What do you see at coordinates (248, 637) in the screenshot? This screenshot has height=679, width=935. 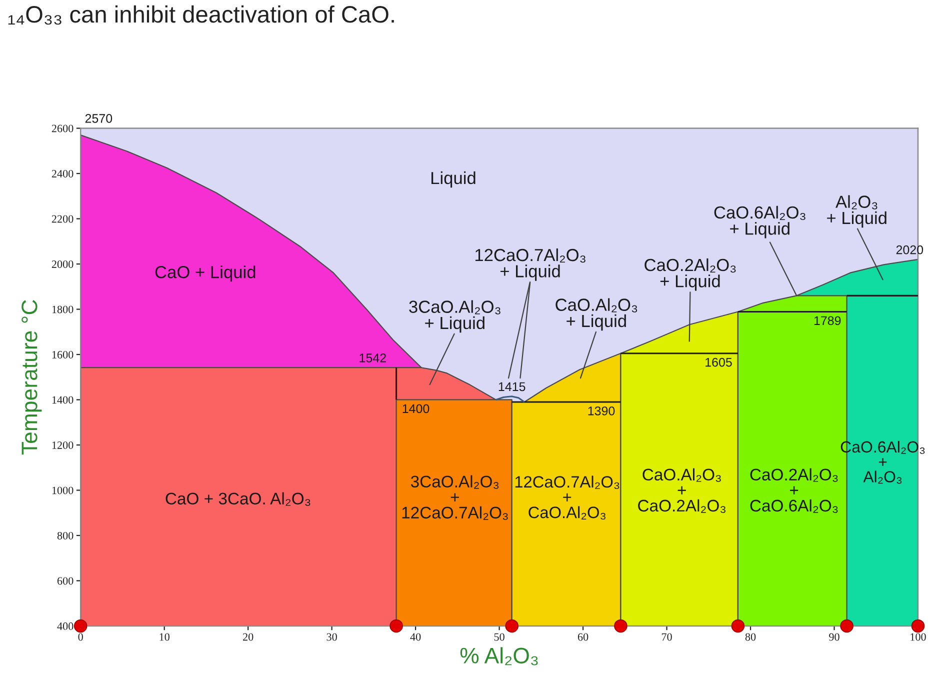 I see `x-tick-label: 20` at bounding box center [248, 637].